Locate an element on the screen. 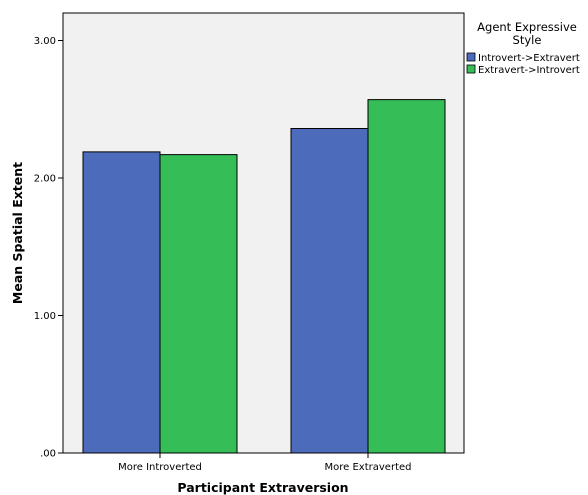  legend-label-extravert-introvert: Extravert->Introvert is located at coordinates (529, 70).